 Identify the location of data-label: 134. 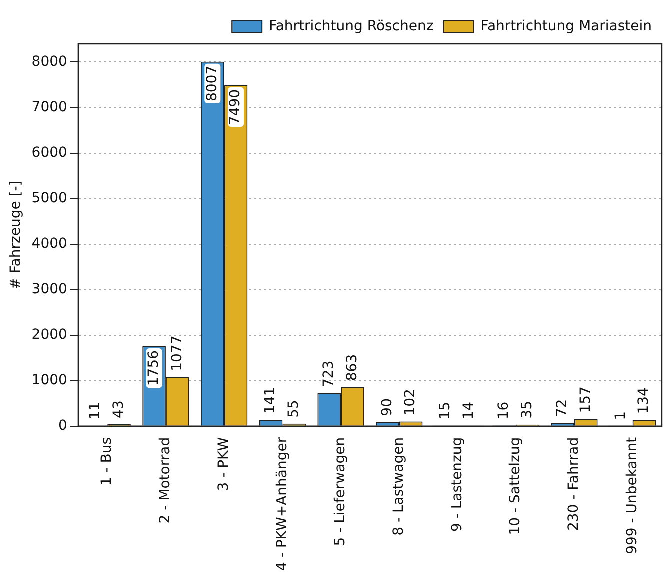
(644, 400).